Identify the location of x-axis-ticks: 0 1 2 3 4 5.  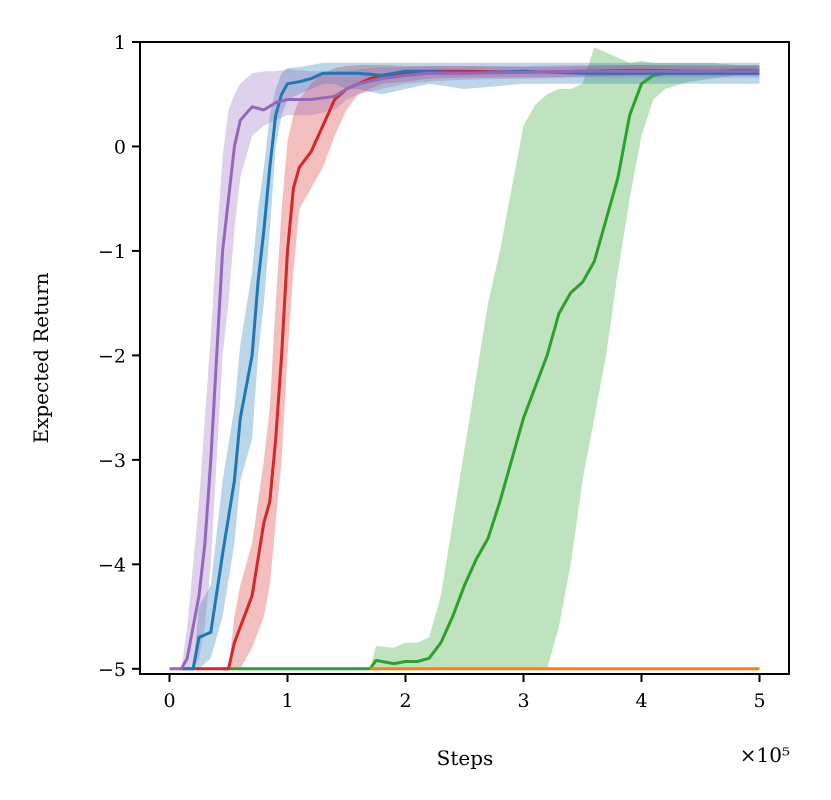
(464, 693).